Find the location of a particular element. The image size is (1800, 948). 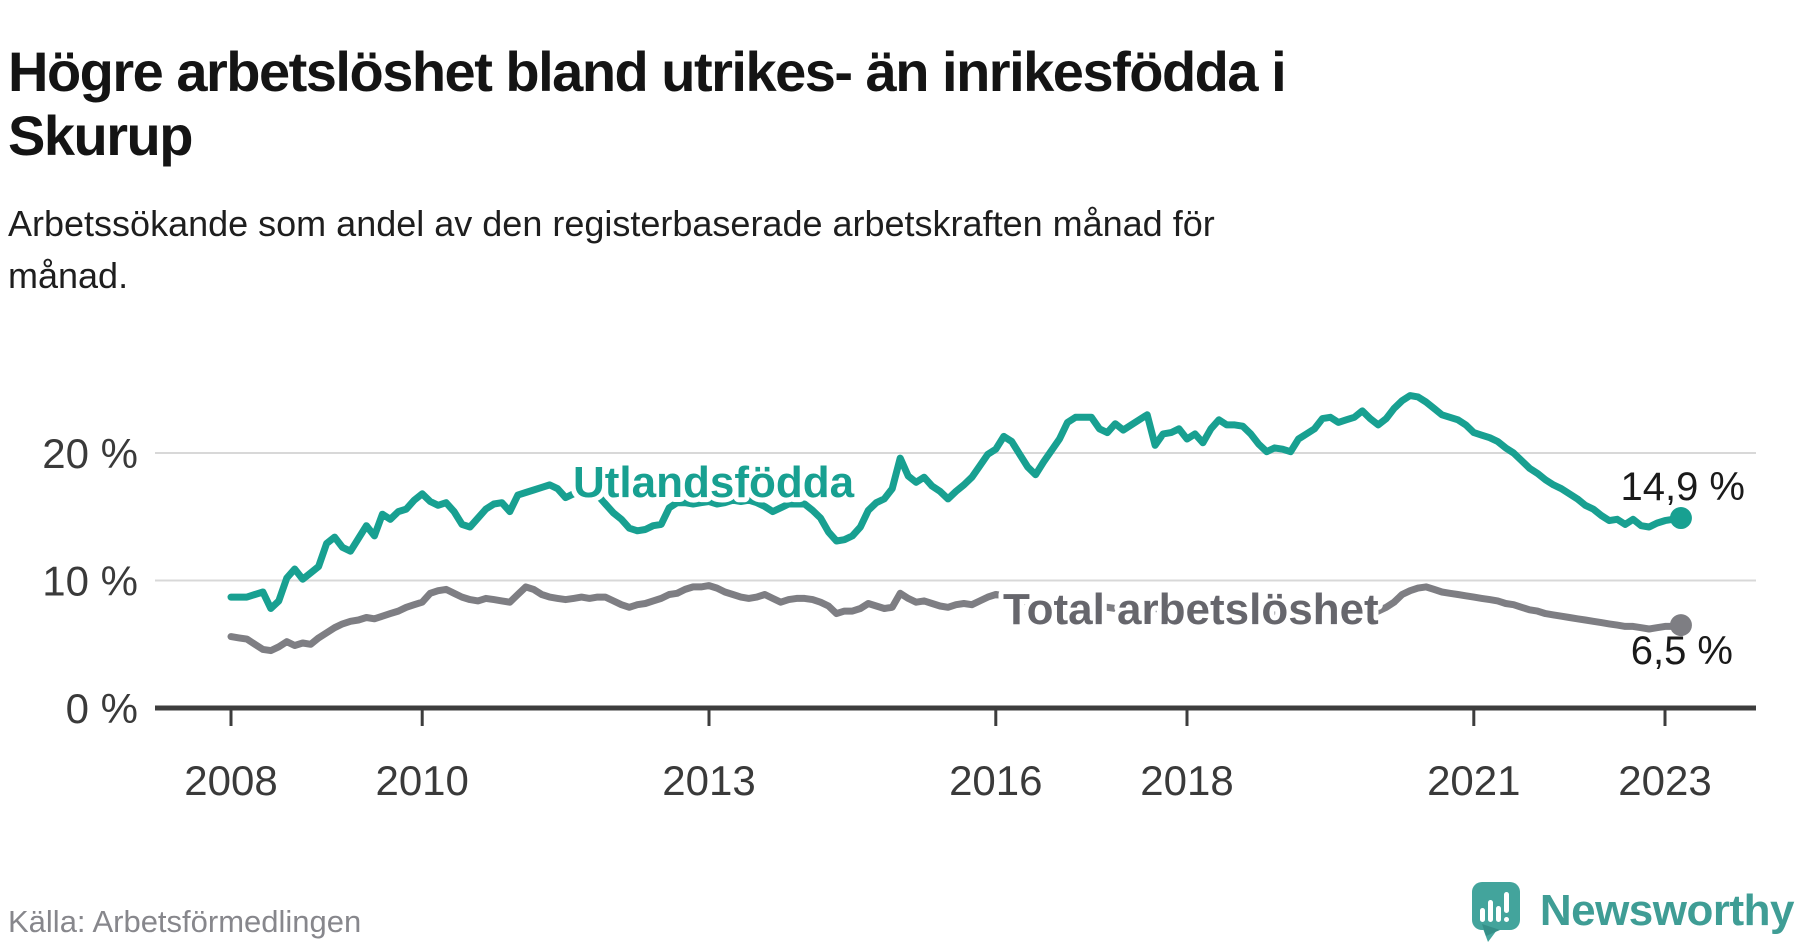

end-value-label-utlandsfodda: 14,9 % is located at coordinates (1682, 487).